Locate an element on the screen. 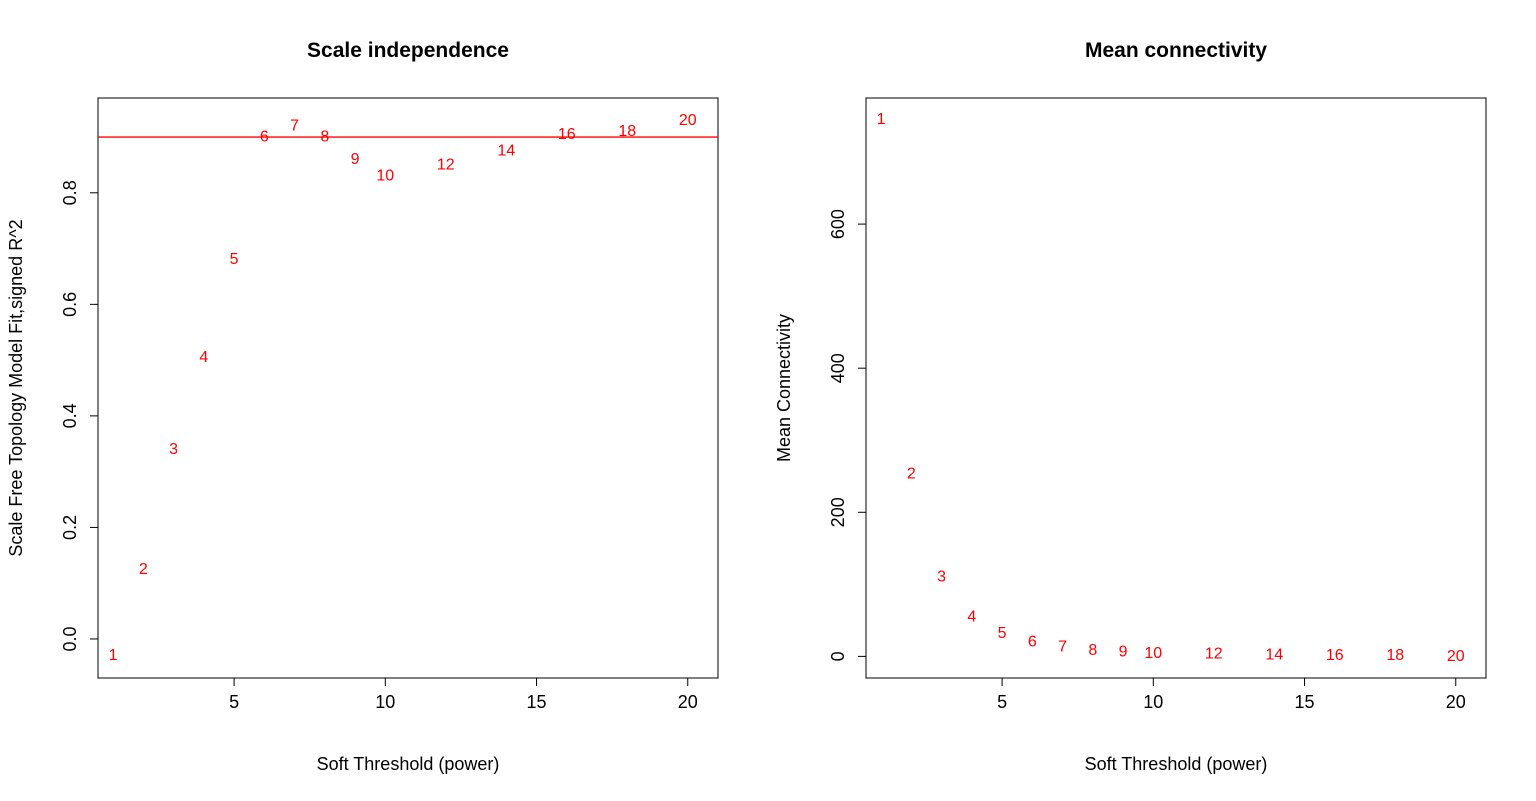 This screenshot has width=1536, height=801. panel1-x-tick-label: 15 is located at coordinates (537, 702).